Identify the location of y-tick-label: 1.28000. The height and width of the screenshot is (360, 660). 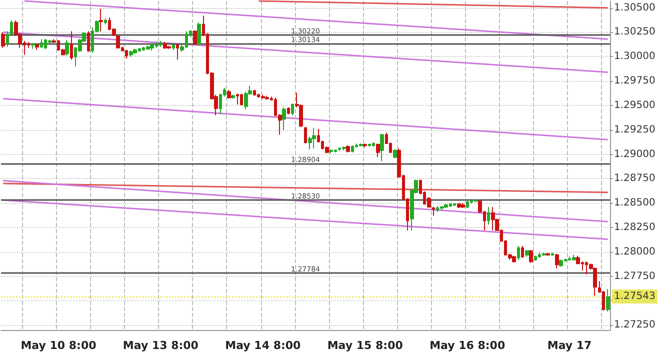
(635, 252).